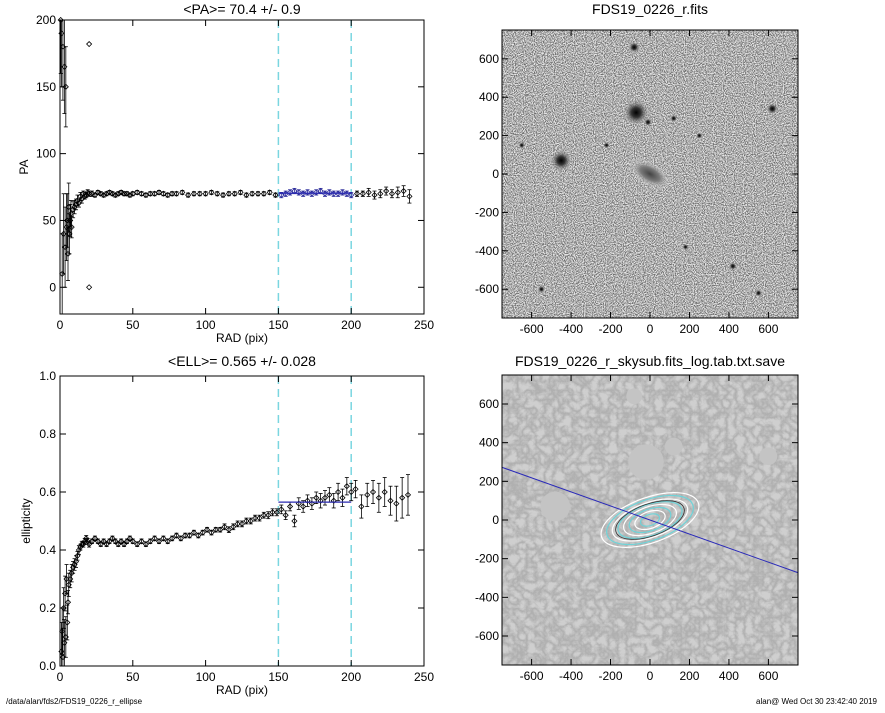 The height and width of the screenshot is (713, 885). What do you see at coordinates (571, 329) in the screenshot?
I see `img-xtick-label: -400` at bounding box center [571, 329].